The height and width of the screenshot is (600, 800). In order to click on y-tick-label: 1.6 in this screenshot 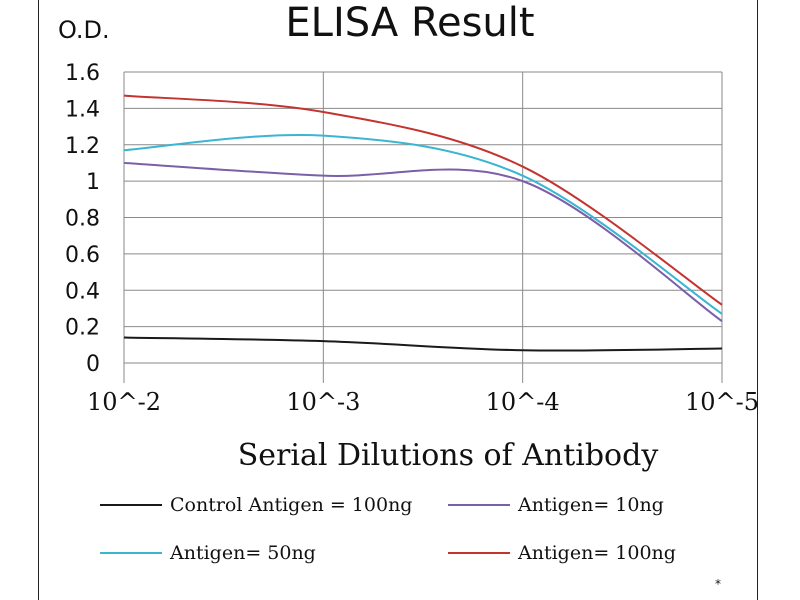, I will do `click(82, 73)`.